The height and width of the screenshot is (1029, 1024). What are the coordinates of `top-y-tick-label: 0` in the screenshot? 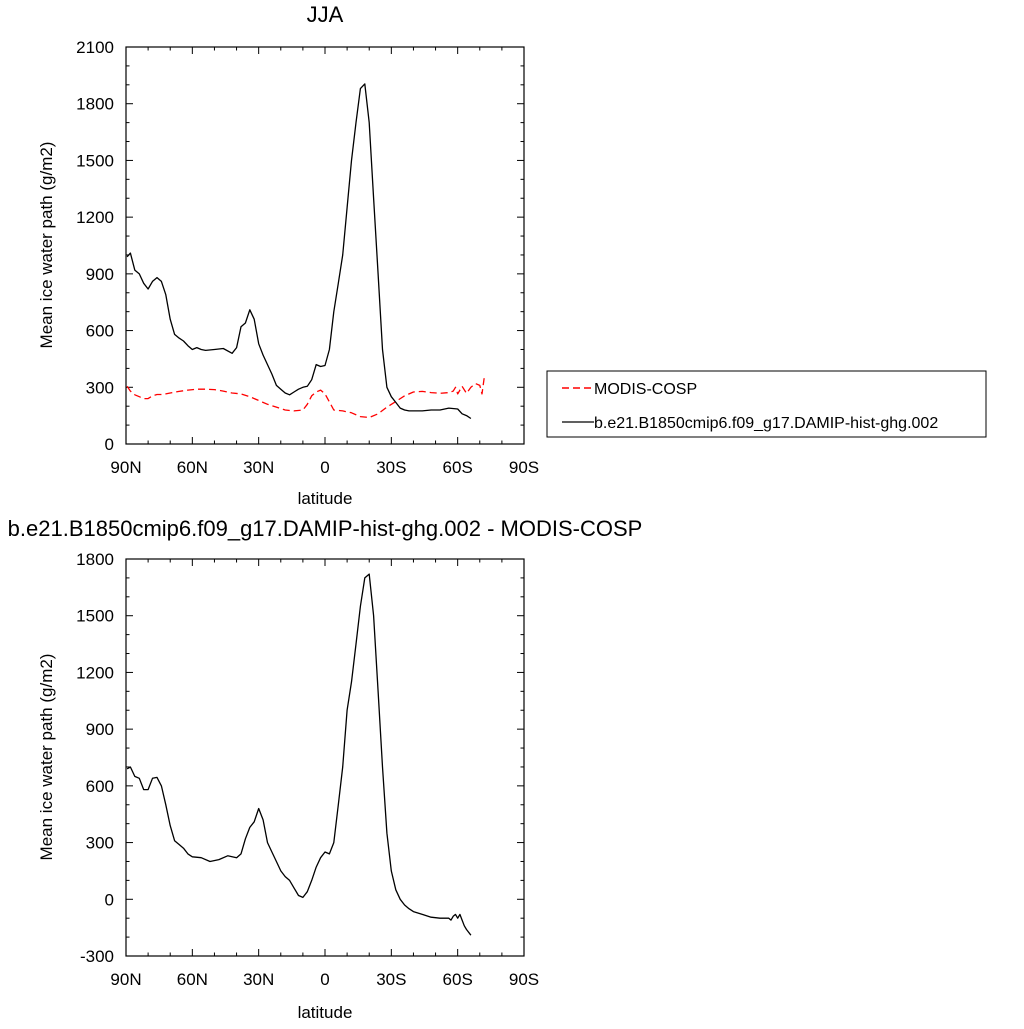 It's located at (109, 444).